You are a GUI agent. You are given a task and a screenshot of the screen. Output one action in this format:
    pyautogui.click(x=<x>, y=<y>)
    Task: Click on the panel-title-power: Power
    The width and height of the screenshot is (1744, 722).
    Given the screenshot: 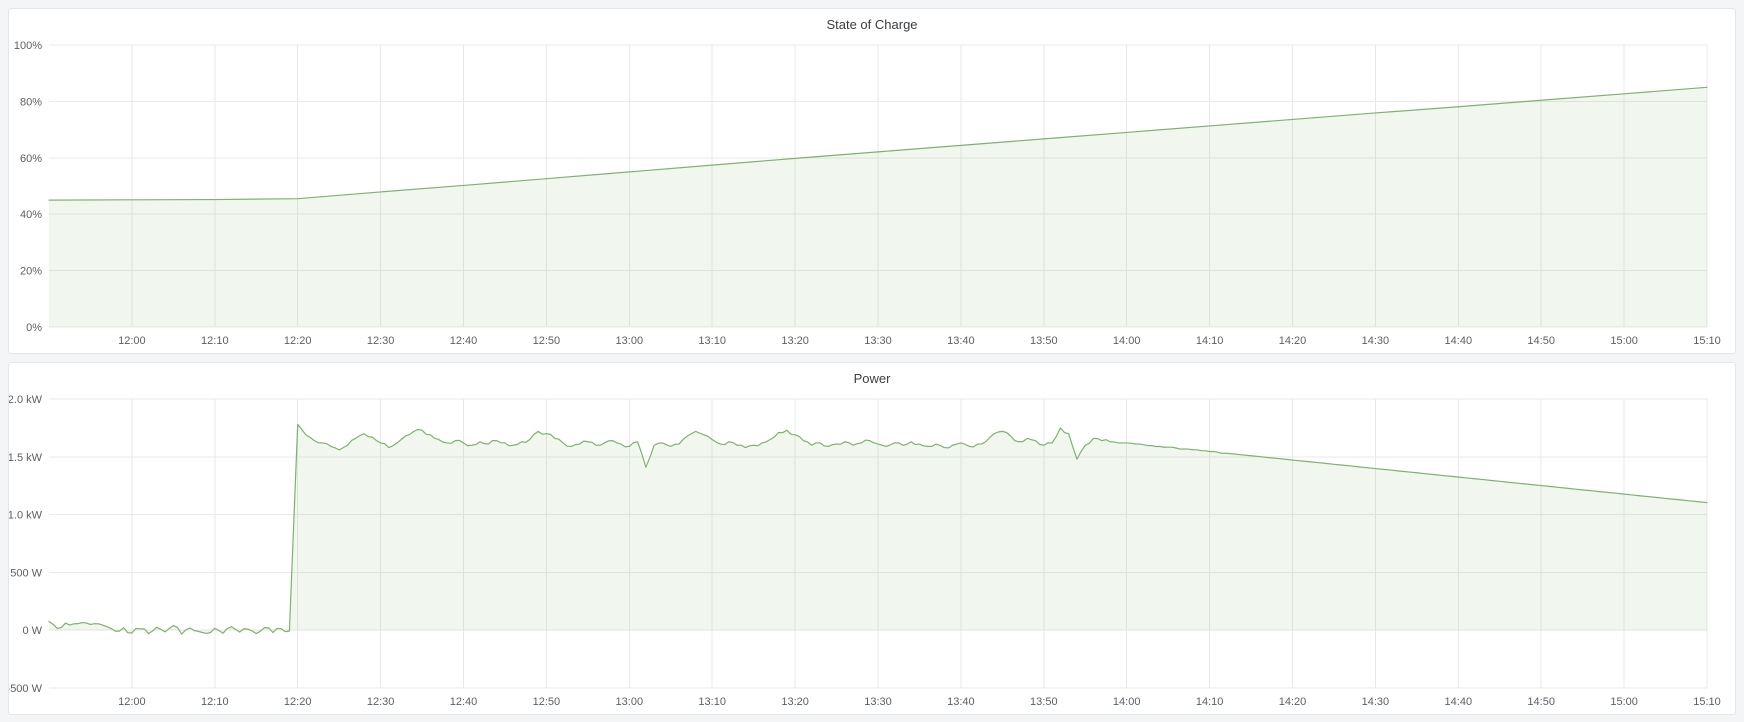 What is the action you would take?
    pyautogui.click(x=872, y=378)
    